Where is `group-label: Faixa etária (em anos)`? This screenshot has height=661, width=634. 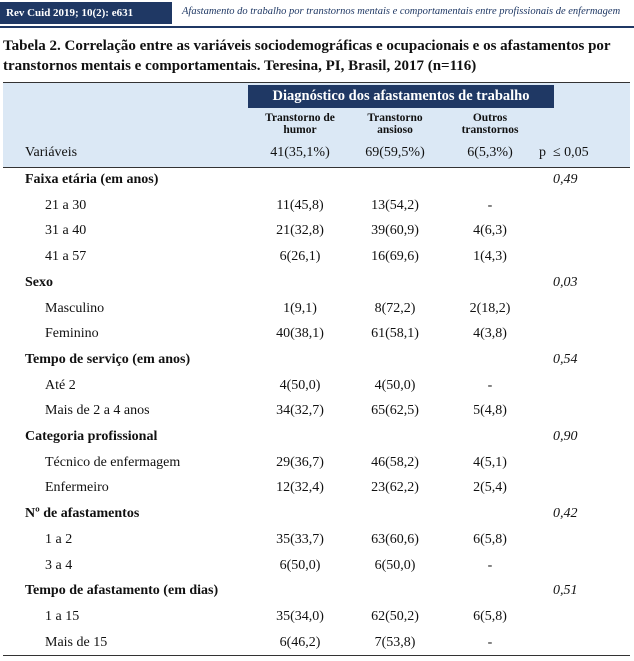 group-label: Faixa etária (em anos) is located at coordinates (92, 179).